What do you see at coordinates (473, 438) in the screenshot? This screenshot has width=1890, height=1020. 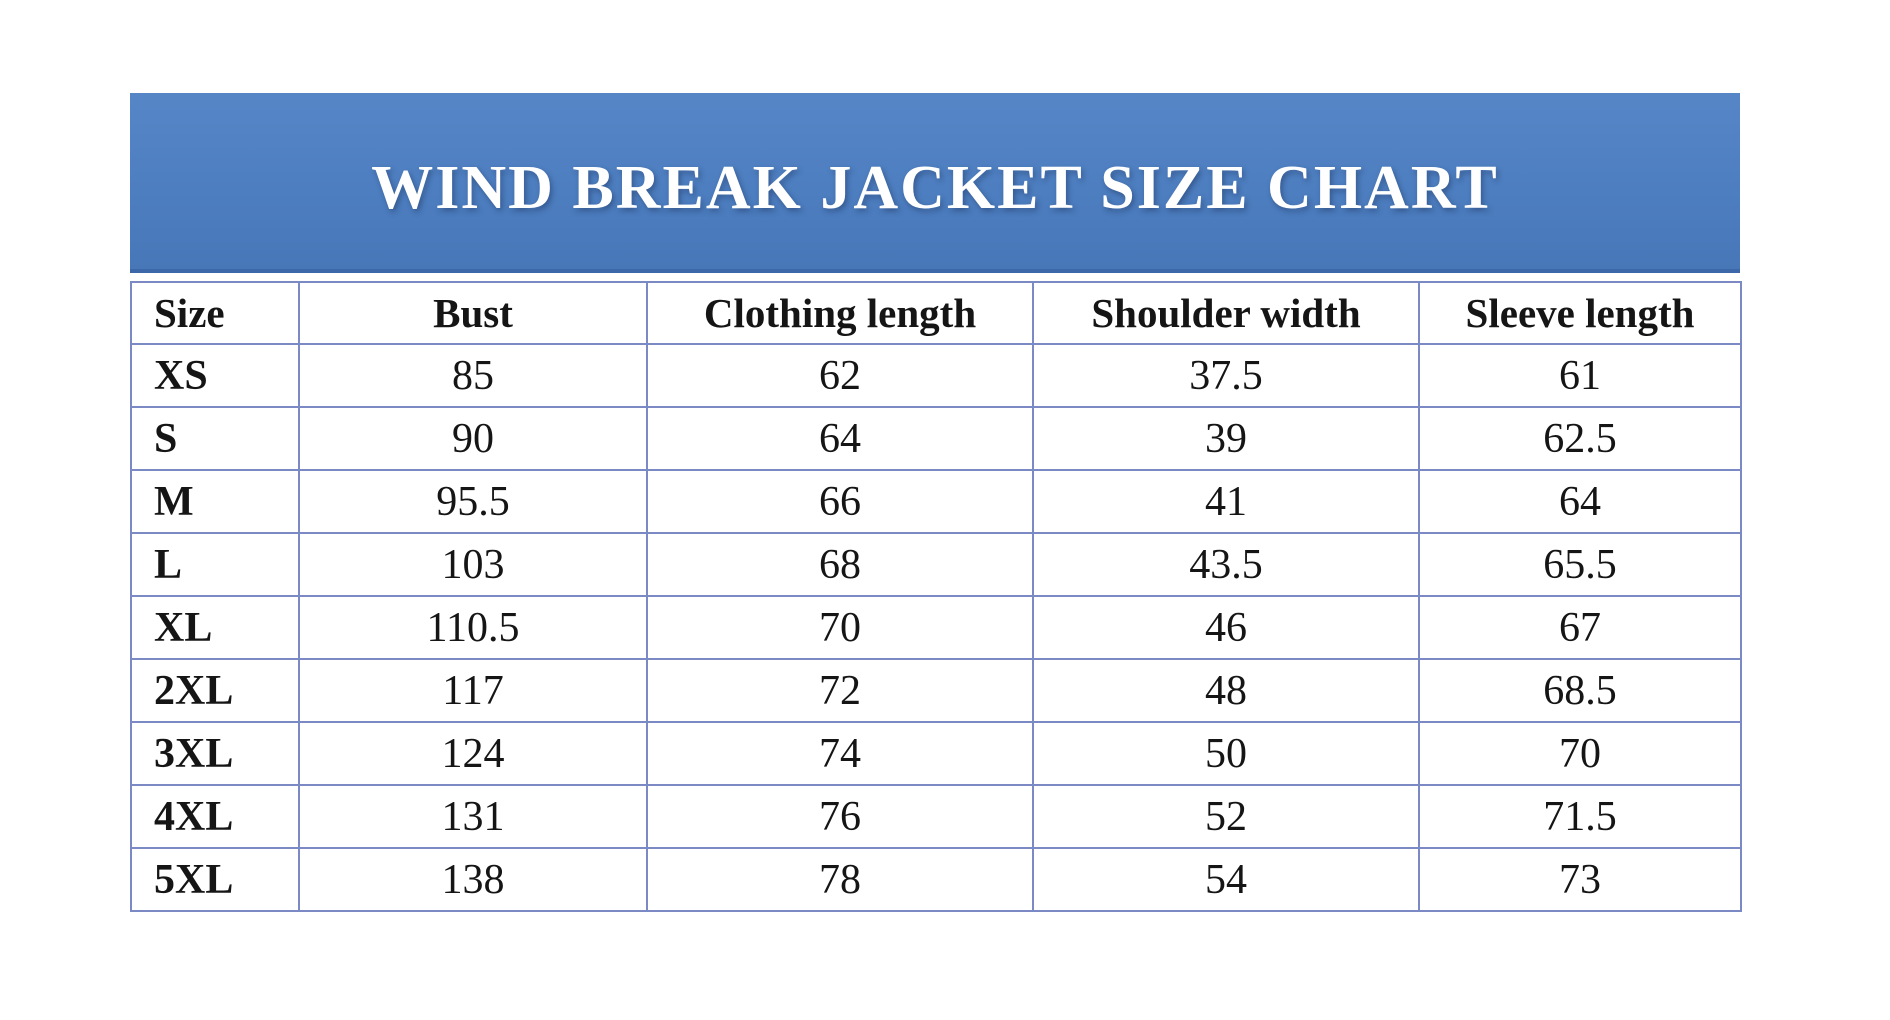 I see `cell-bust: 90` at bounding box center [473, 438].